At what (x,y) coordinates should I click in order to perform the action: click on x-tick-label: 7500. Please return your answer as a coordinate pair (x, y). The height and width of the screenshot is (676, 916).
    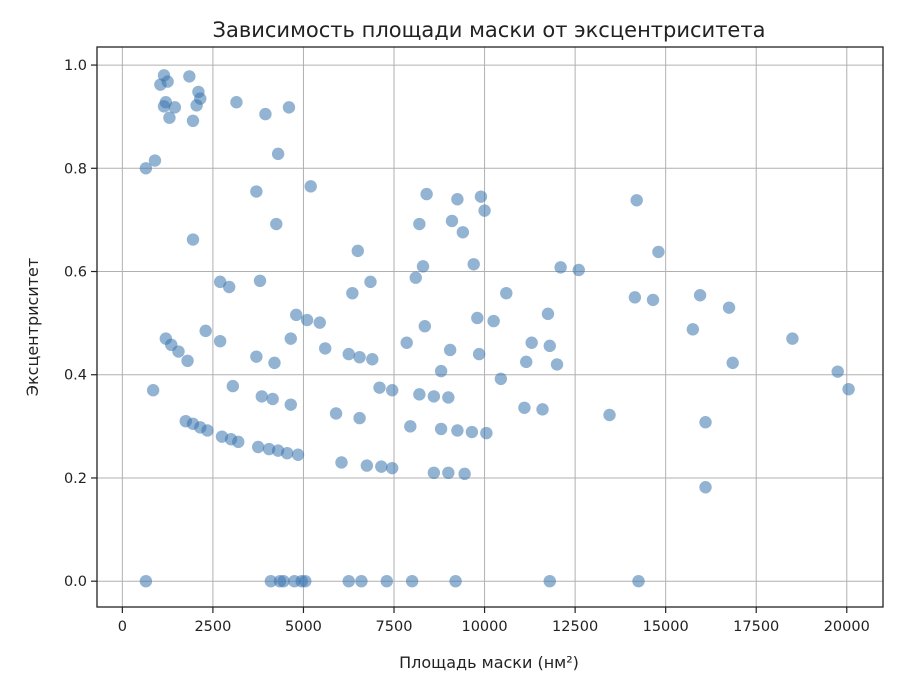
    Looking at the image, I should click on (394, 627).